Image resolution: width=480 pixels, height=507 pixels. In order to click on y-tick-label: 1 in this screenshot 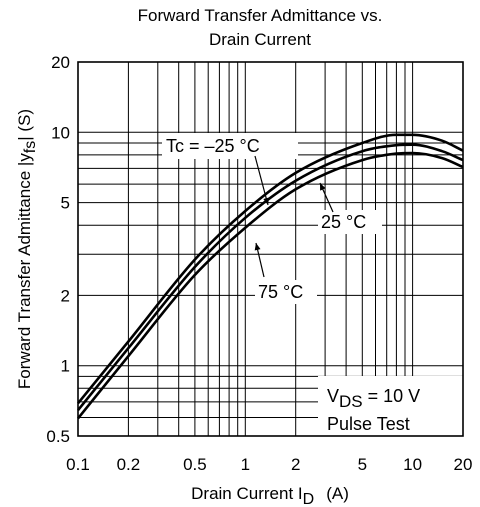, I will do `click(65, 366)`.